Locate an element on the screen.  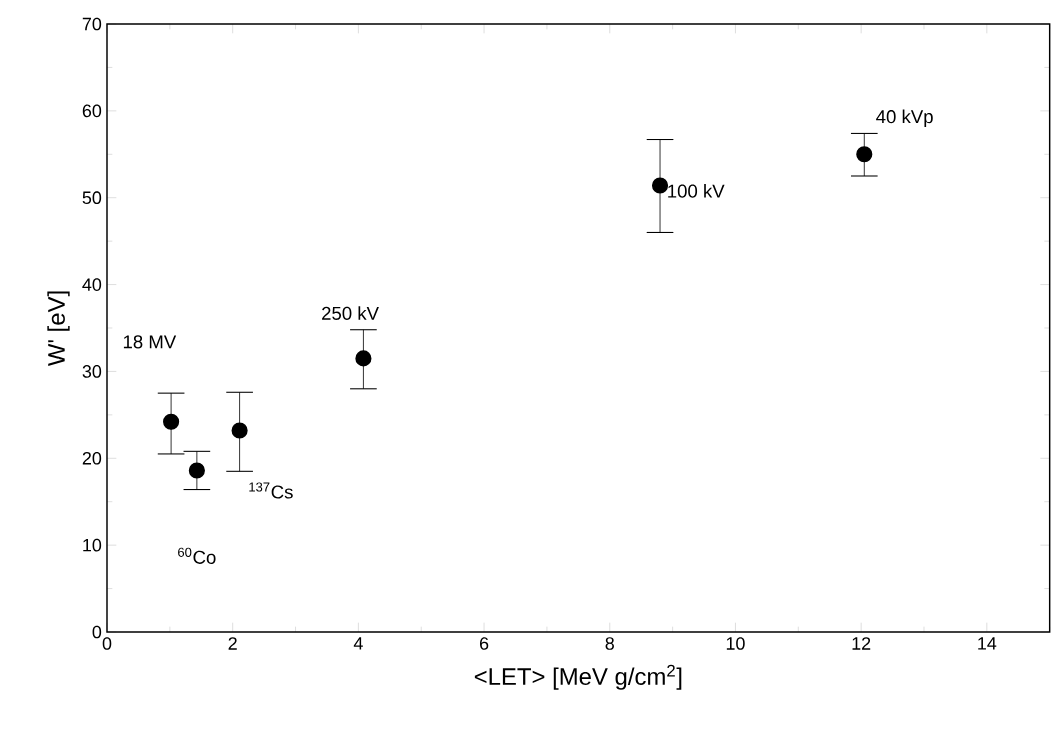
x-tick-label: 0 is located at coordinates (107, 643).